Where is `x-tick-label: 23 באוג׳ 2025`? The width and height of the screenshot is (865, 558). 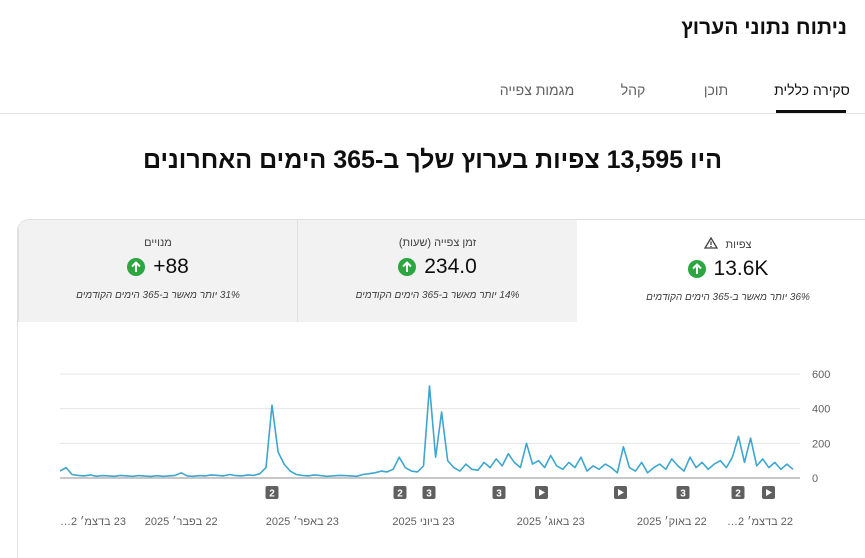
x-tick-label: 23 באוג׳ 2025 is located at coordinates (550, 522).